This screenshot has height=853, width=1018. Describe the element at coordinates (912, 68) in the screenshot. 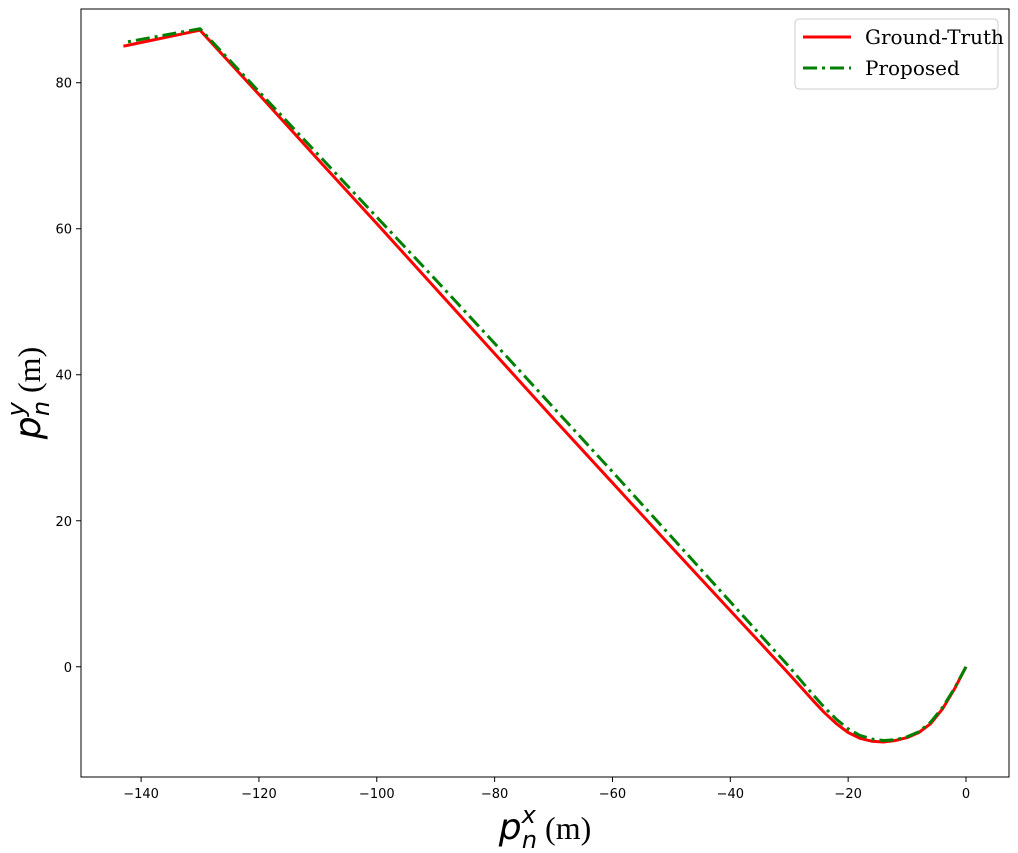

I see `legend-label-proposed: Proposed` at that location.